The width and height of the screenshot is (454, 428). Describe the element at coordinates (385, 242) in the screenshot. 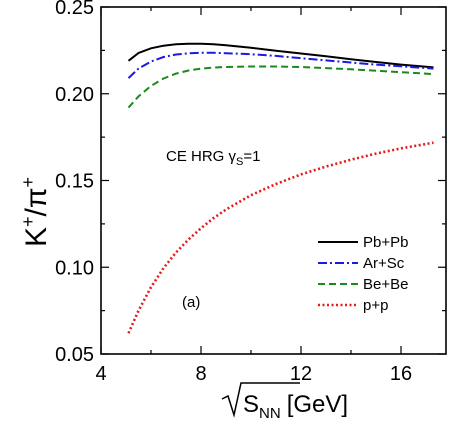

I see `legend-label-pb-pb: Pb+Pb` at that location.